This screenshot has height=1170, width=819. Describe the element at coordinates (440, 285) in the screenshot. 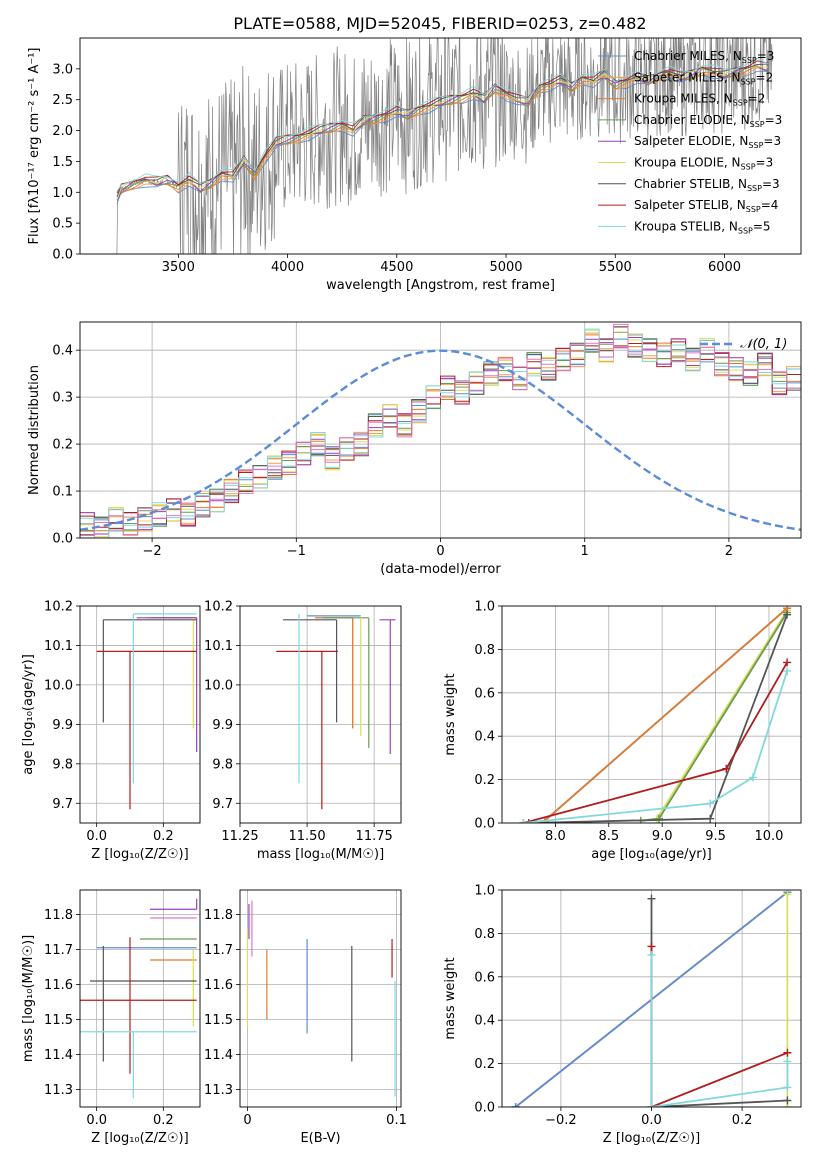

I see `x-axis-label: wavelength [Angstrom, rest frame]` at that location.